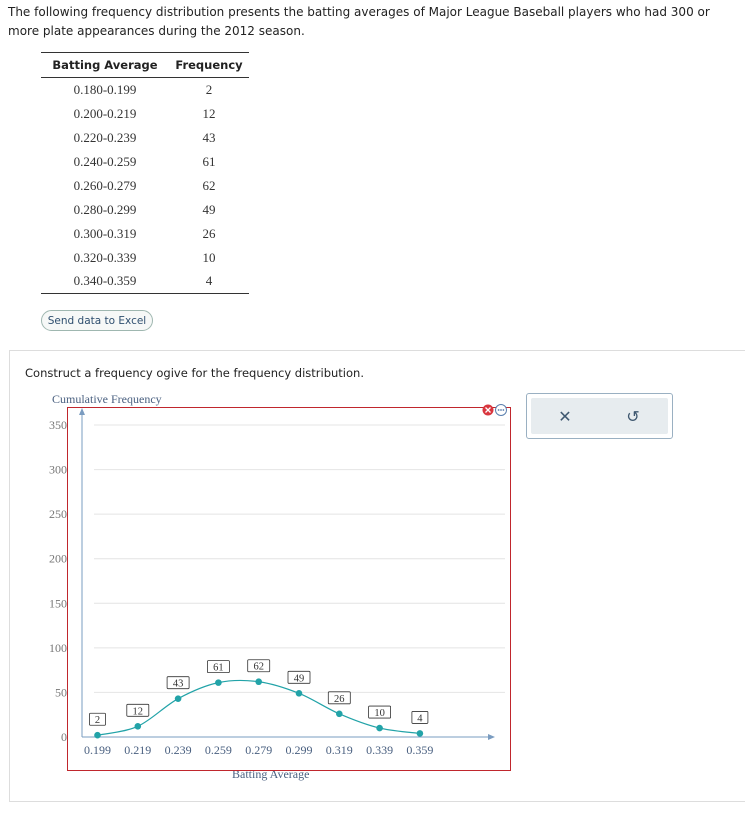  I want to click on table-cell: 4, so click(209, 281).